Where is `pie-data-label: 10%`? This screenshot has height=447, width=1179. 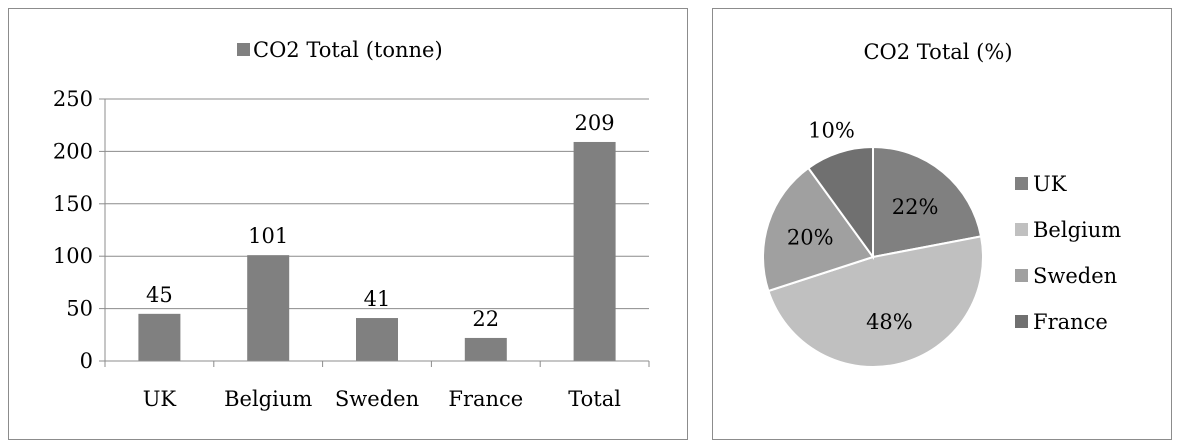
pie-data-label: 10% is located at coordinates (831, 130).